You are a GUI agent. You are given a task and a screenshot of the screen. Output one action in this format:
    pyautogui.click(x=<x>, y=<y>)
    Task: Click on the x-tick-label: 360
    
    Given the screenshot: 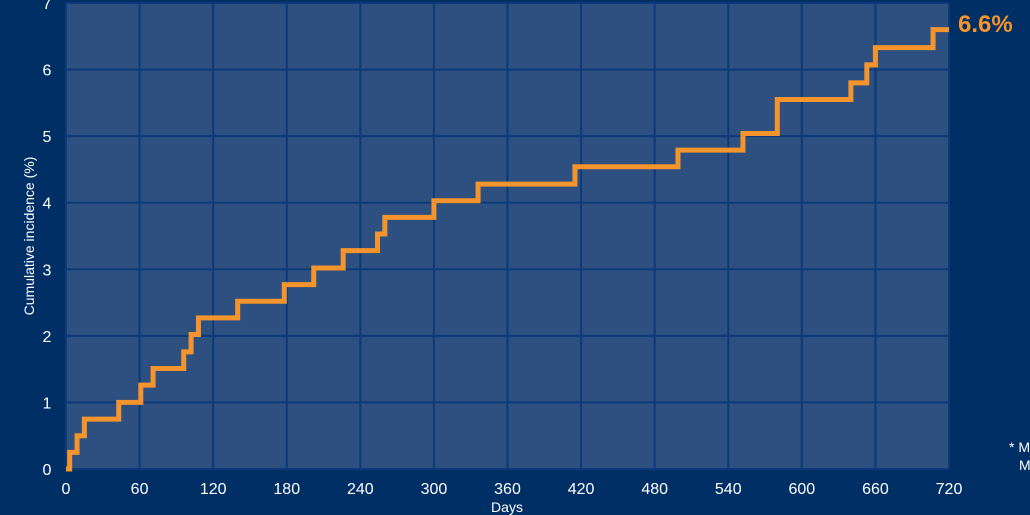 What is the action you would take?
    pyautogui.click(x=507, y=489)
    